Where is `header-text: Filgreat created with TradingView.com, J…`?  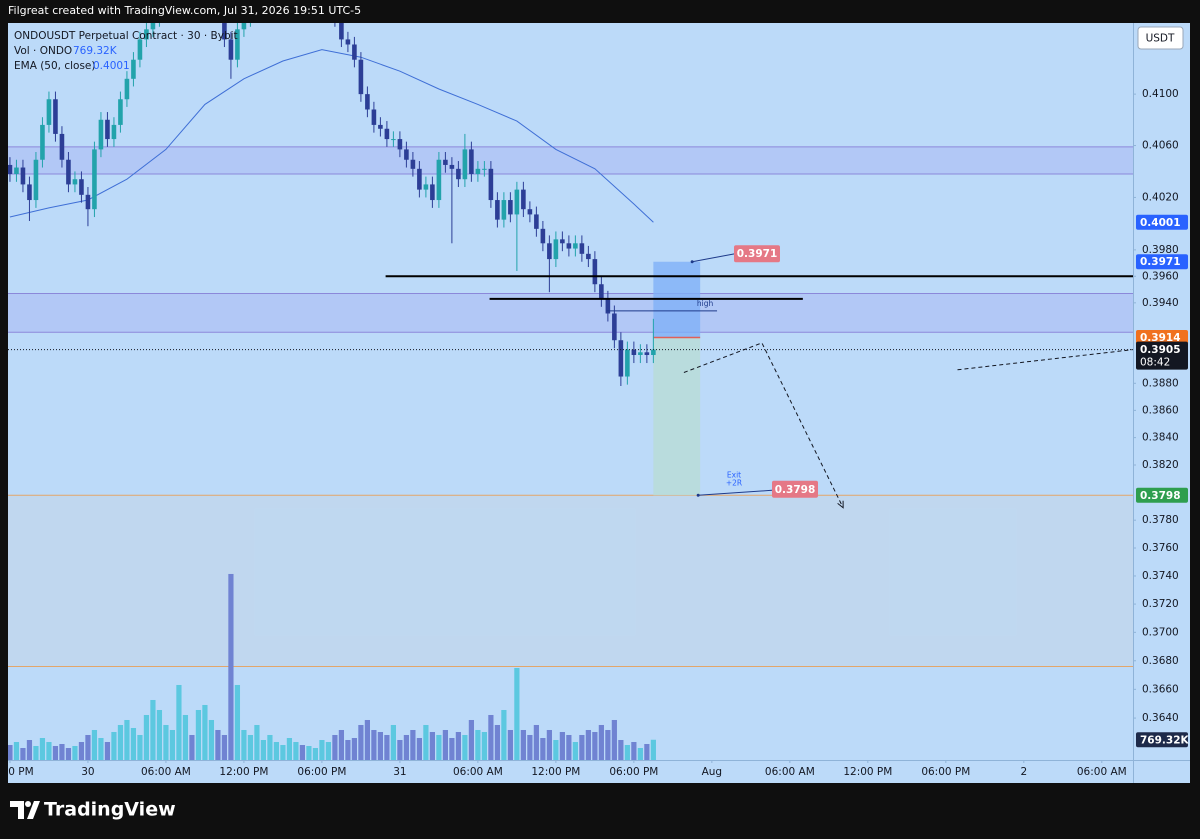
header-text: Filgreat created with TradingView.com, J… is located at coordinates (184, 10).